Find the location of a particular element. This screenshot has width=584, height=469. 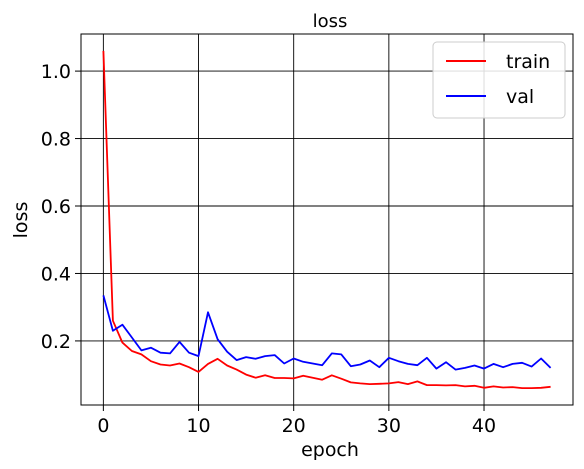

chart-title: loss is located at coordinates (330, 21).